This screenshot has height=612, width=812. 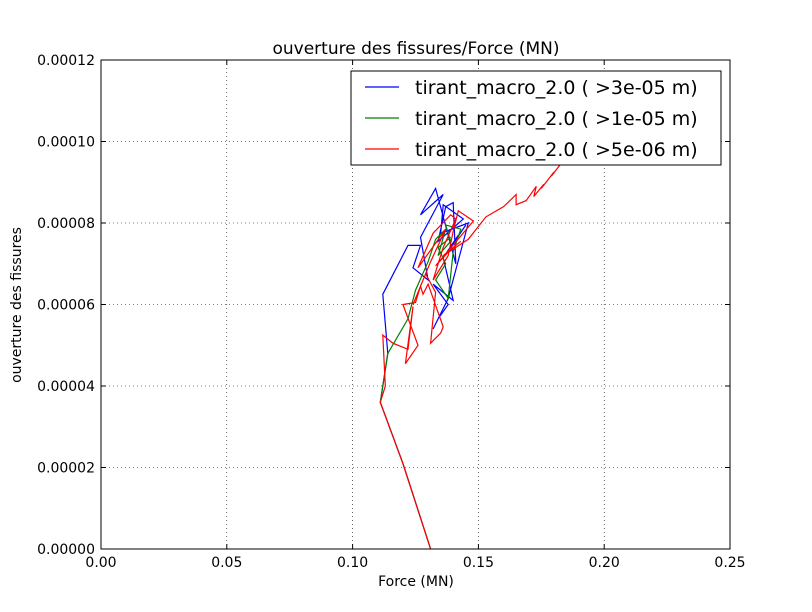 I want to click on legend-box, so click(x=536, y=118).